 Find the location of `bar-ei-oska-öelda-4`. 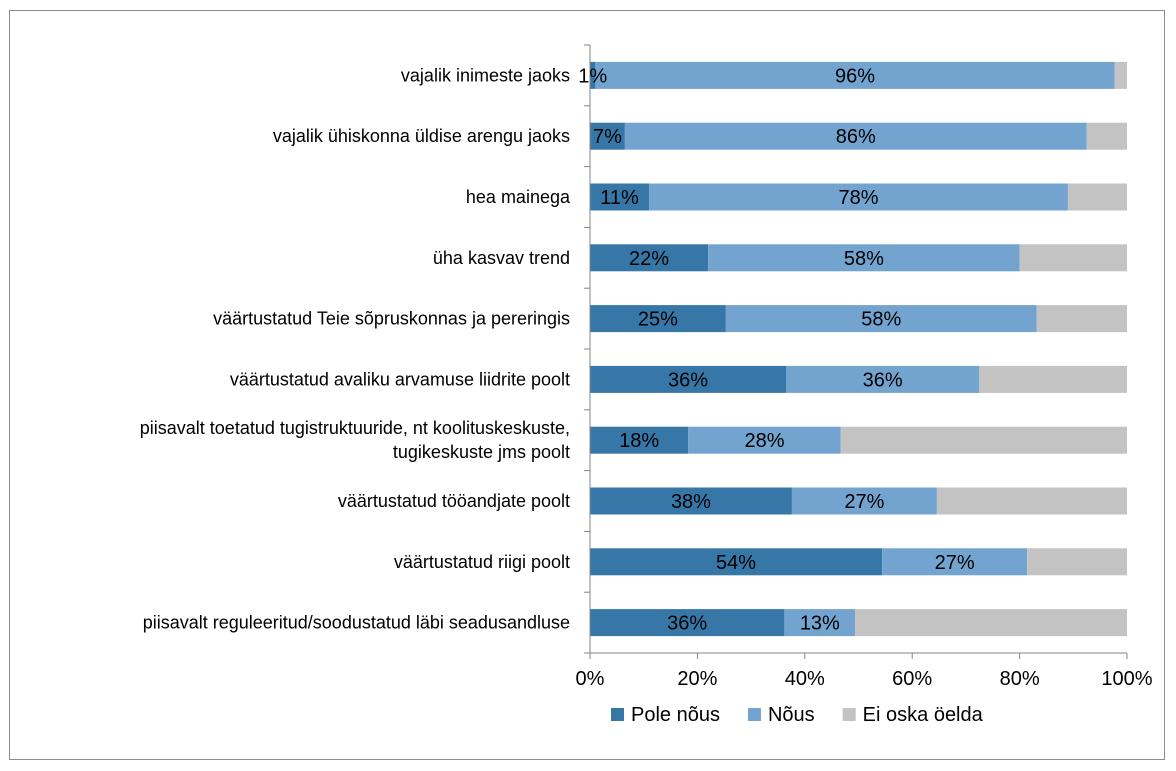

bar-ei-oska-öelda-4 is located at coordinates (1073, 258).